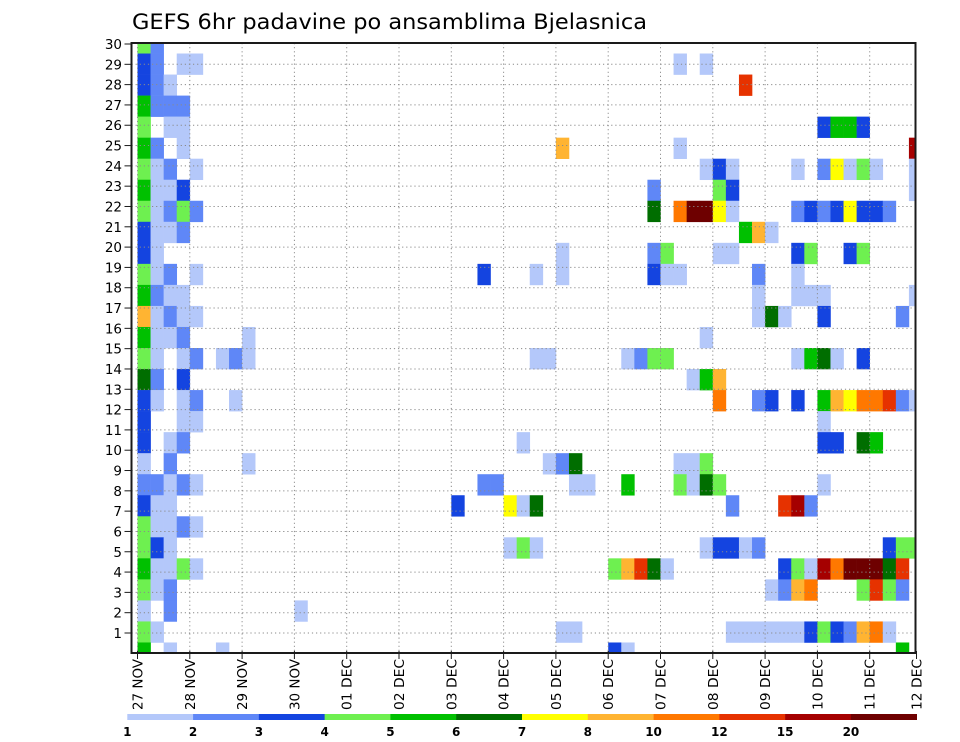 The height and width of the screenshot is (742, 960). What do you see at coordinates (113, 289) in the screenshot?
I see `y-tick-label: 18` at bounding box center [113, 289].